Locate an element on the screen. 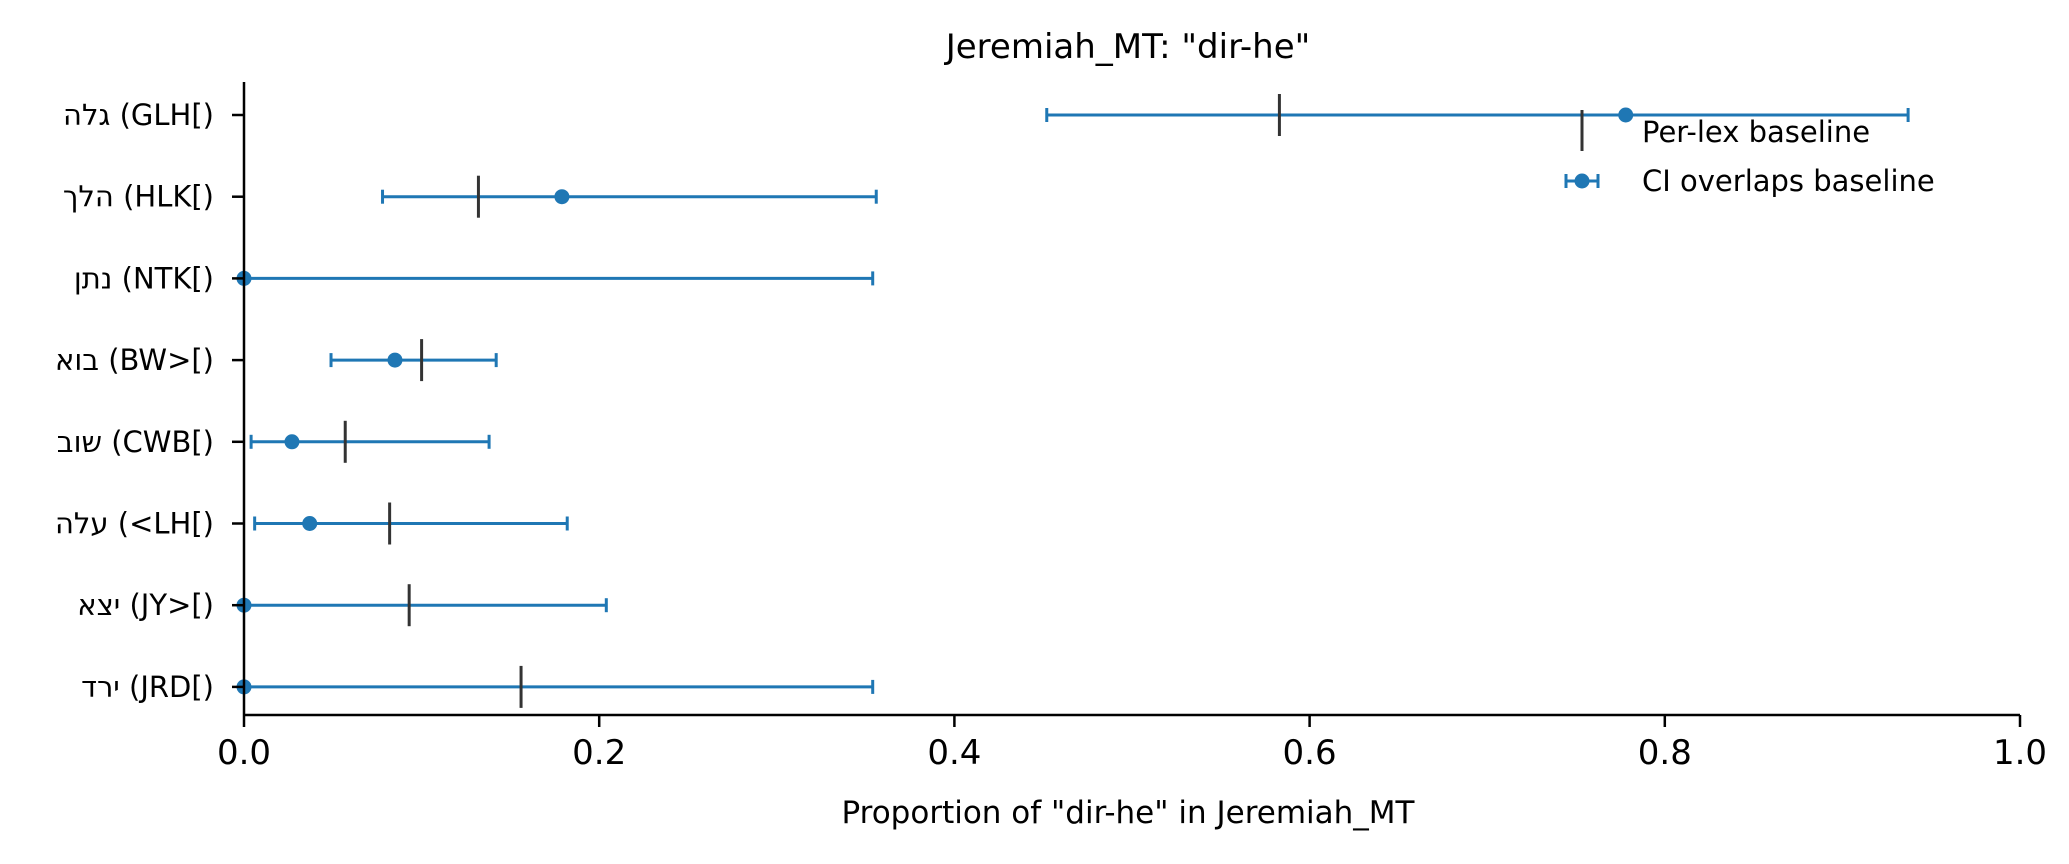 This screenshot has width=2069, height=864. y-tick-label: ירד (JRD[) is located at coordinates (147, 687).